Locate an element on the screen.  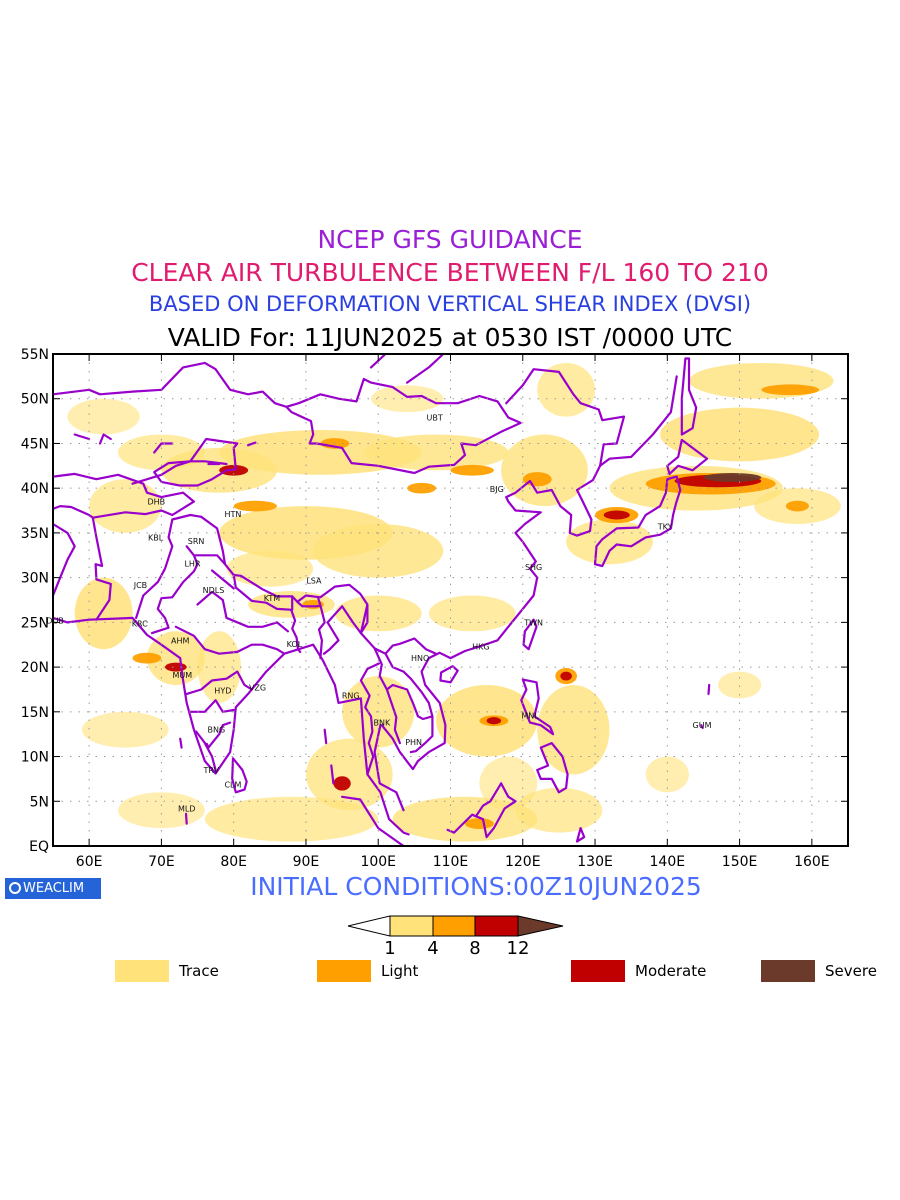
colorbar-tick-label: 4 is located at coordinates (432, 948).